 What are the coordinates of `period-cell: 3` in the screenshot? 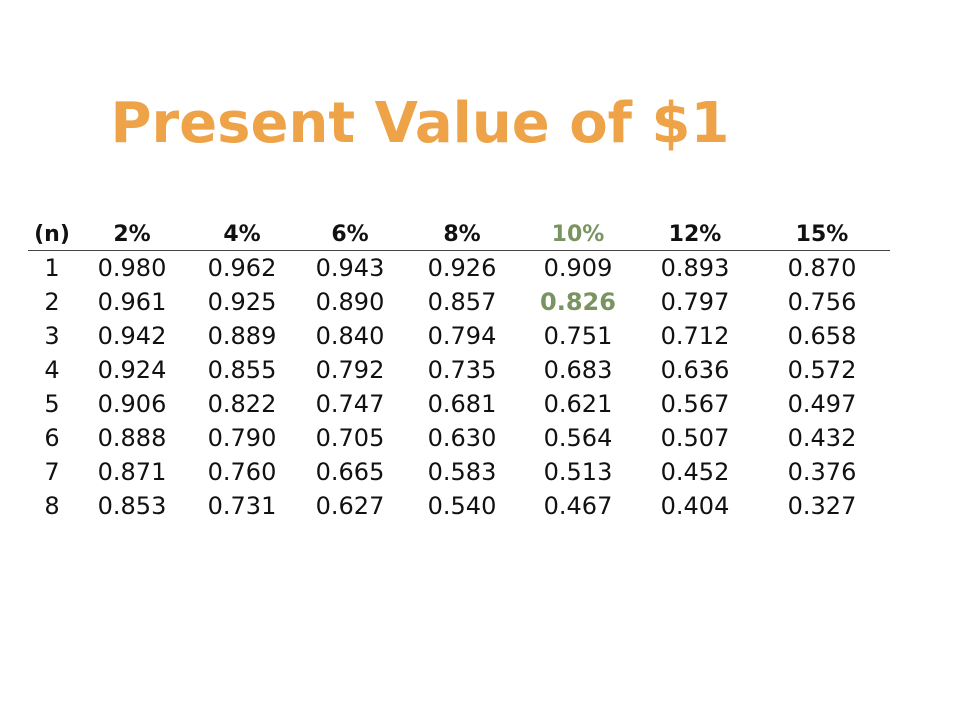 It's located at (52, 336).